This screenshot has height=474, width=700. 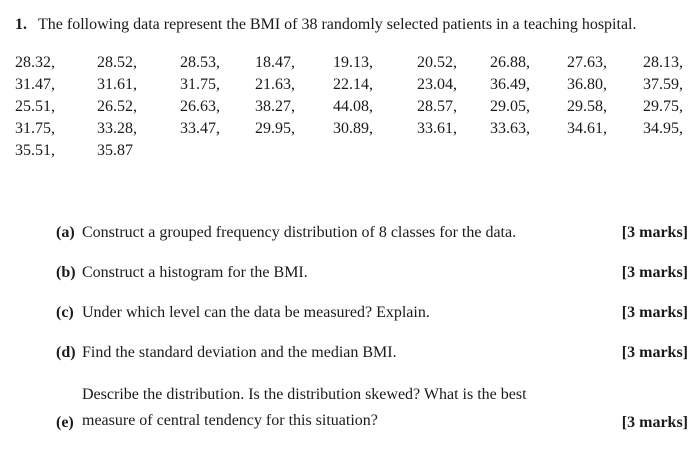 What do you see at coordinates (195, 272) in the screenshot?
I see `subquestion-text: Construct a histogram for the BMI.` at bounding box center [195, 272].